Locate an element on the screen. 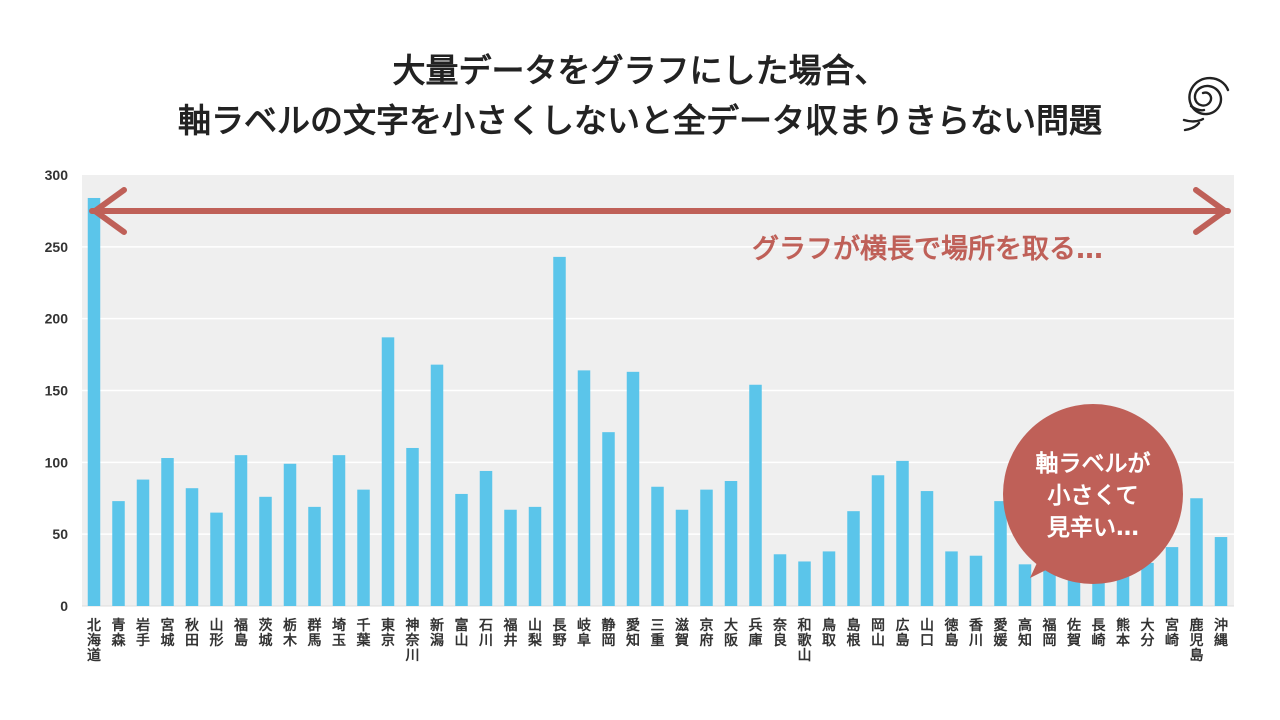 Image resolution: width=1280 pixels, height=720 pixels. x-tick-label: 広島 is located at coordinates (903, 633).